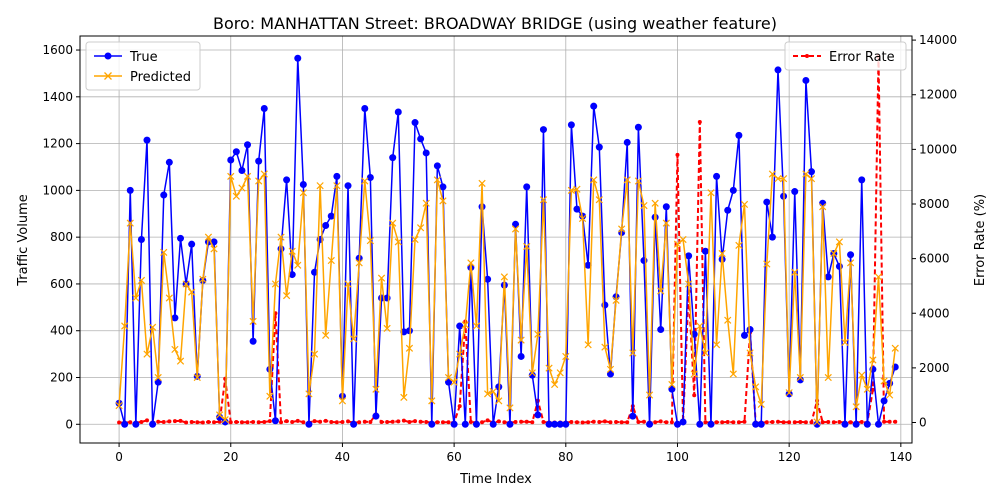  Describe the element at coordinates (61, 237) in the screenshot. I see `y-tick-label: 800` at that location.